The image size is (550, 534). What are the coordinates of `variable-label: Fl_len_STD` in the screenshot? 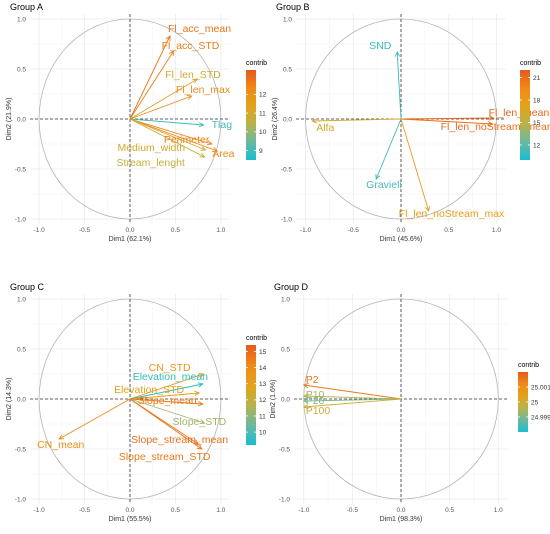 It's located at (193, 75).